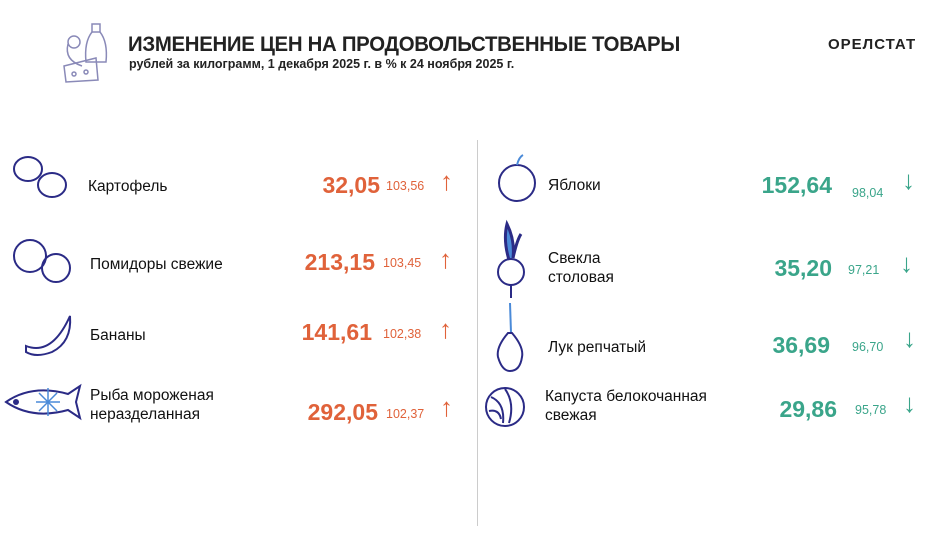 Image resolution: width=942 pixels, height=541 pixels. I want to click on item-label: Лук репчатый, so click(597, 347).